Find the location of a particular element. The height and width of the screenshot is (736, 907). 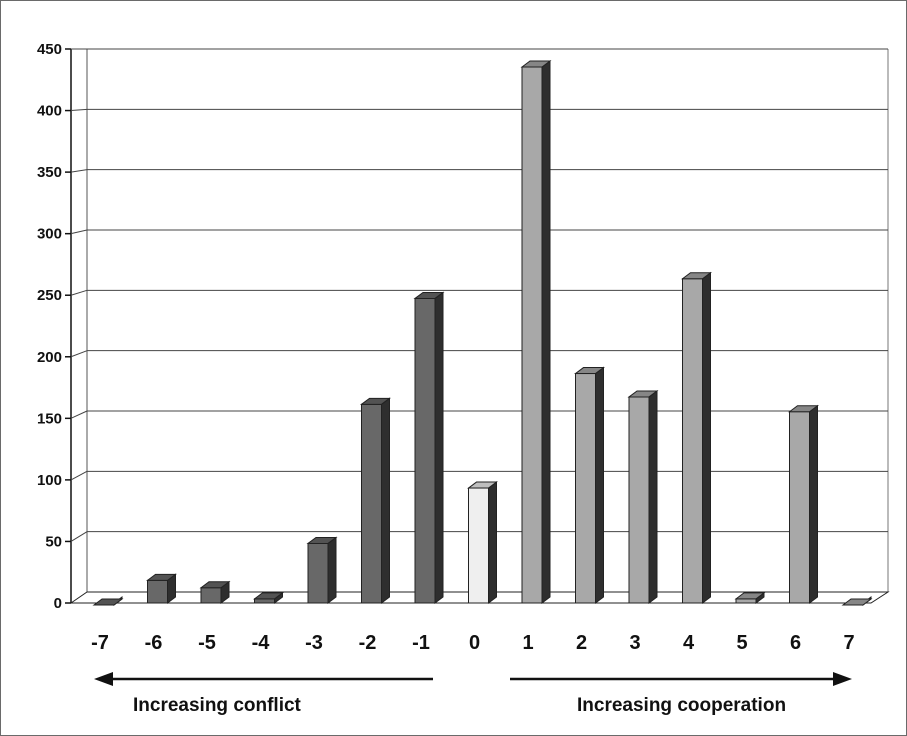

bar--2 is located at coordinates (375, 500).